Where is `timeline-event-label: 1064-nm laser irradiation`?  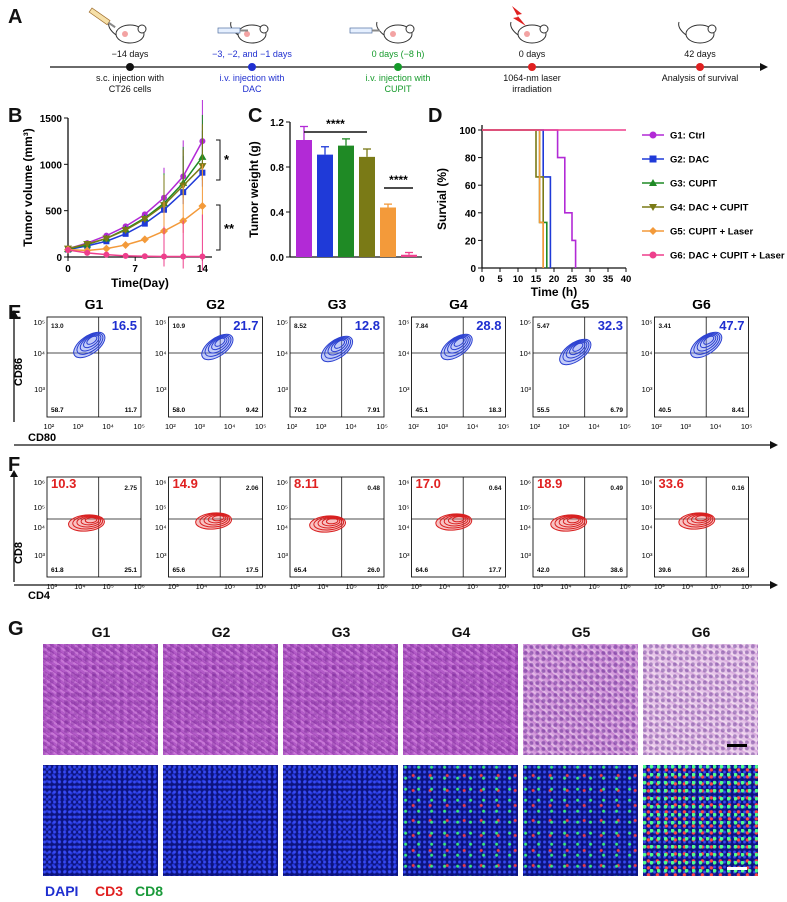
timeline-event-label: 1064-nm laser irradiation is located at coordinates (532, 83).